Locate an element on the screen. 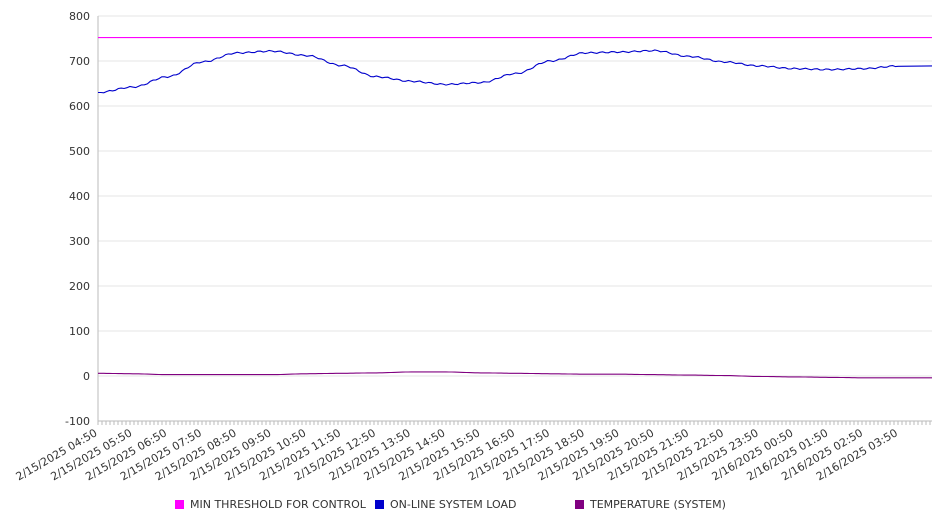  legend-label-temperature: TEMPERATURE (SYSTEM) is located at coordinates (658, 504).